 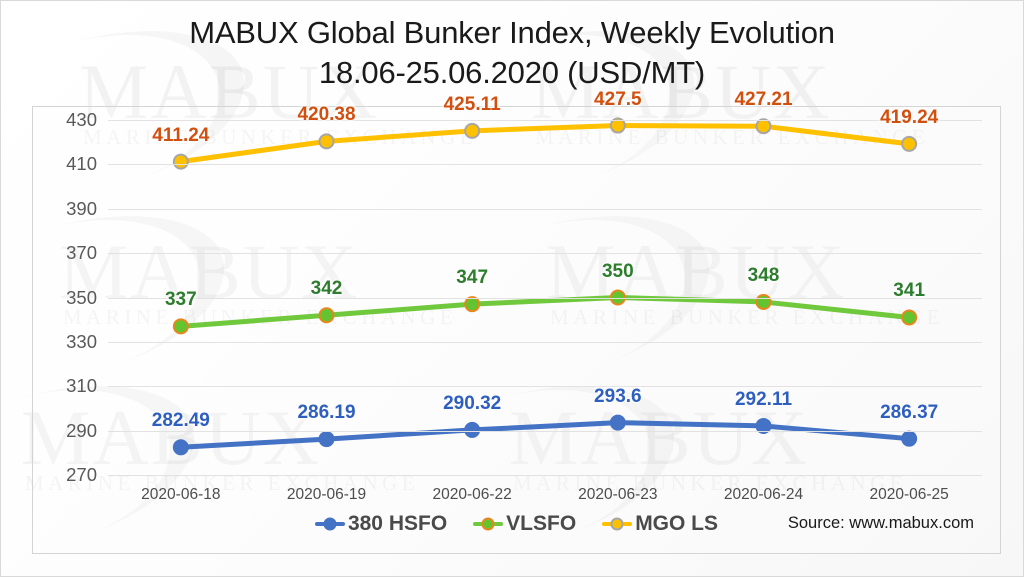 I want to click on data-label: 282.49, so click(x=180, y=421).